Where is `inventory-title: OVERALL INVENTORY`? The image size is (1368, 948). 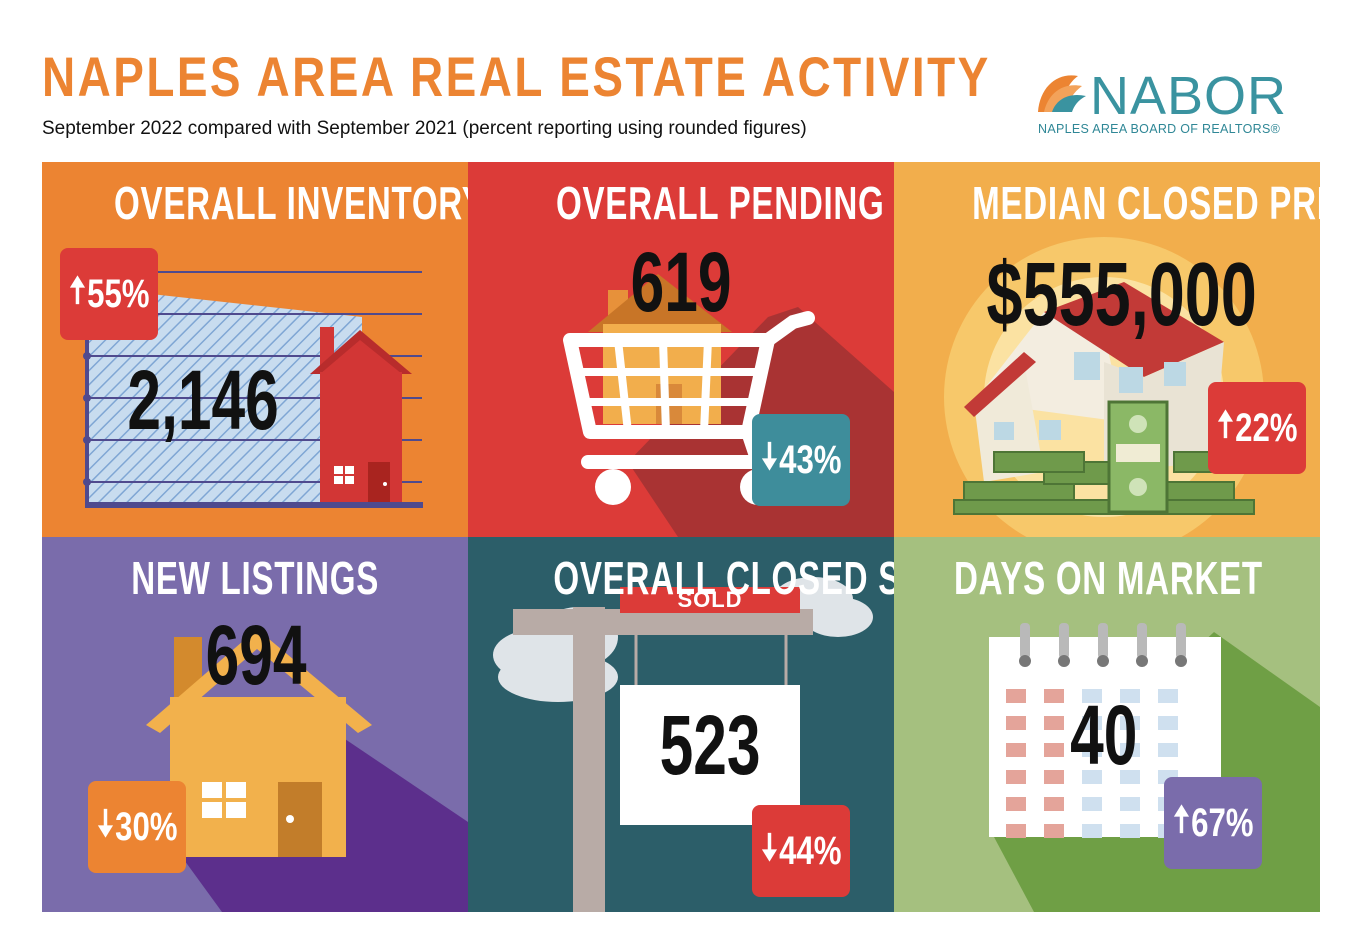
inventory-title: OVERALL INVENTORY is located at coordinates (291, 203).